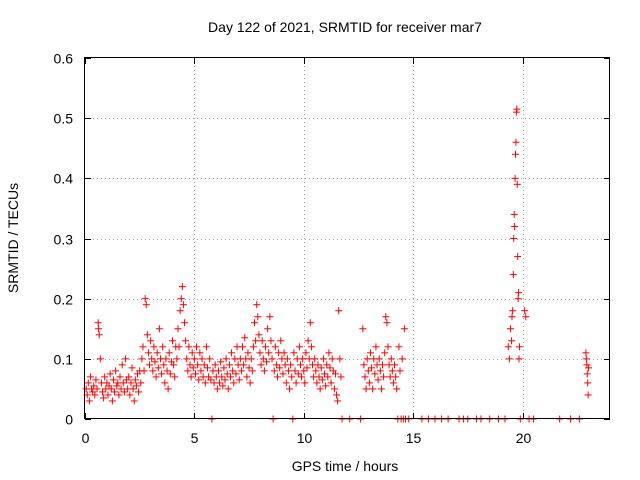 The image size is (640, 480). I want to click on y-tick-label: 0.1, so click(64, 360).